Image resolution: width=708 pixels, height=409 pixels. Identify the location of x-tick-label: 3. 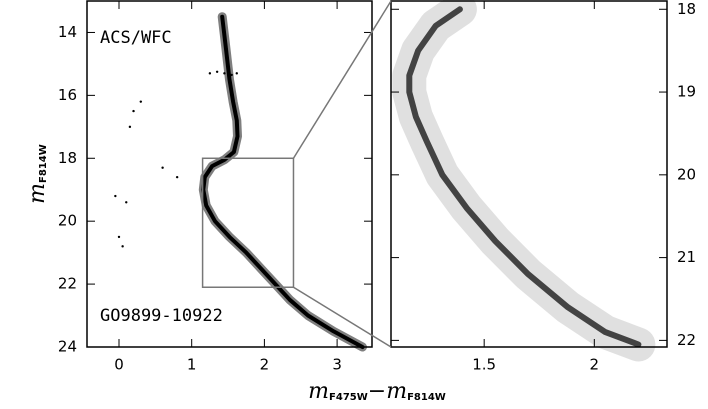
(337, 365).